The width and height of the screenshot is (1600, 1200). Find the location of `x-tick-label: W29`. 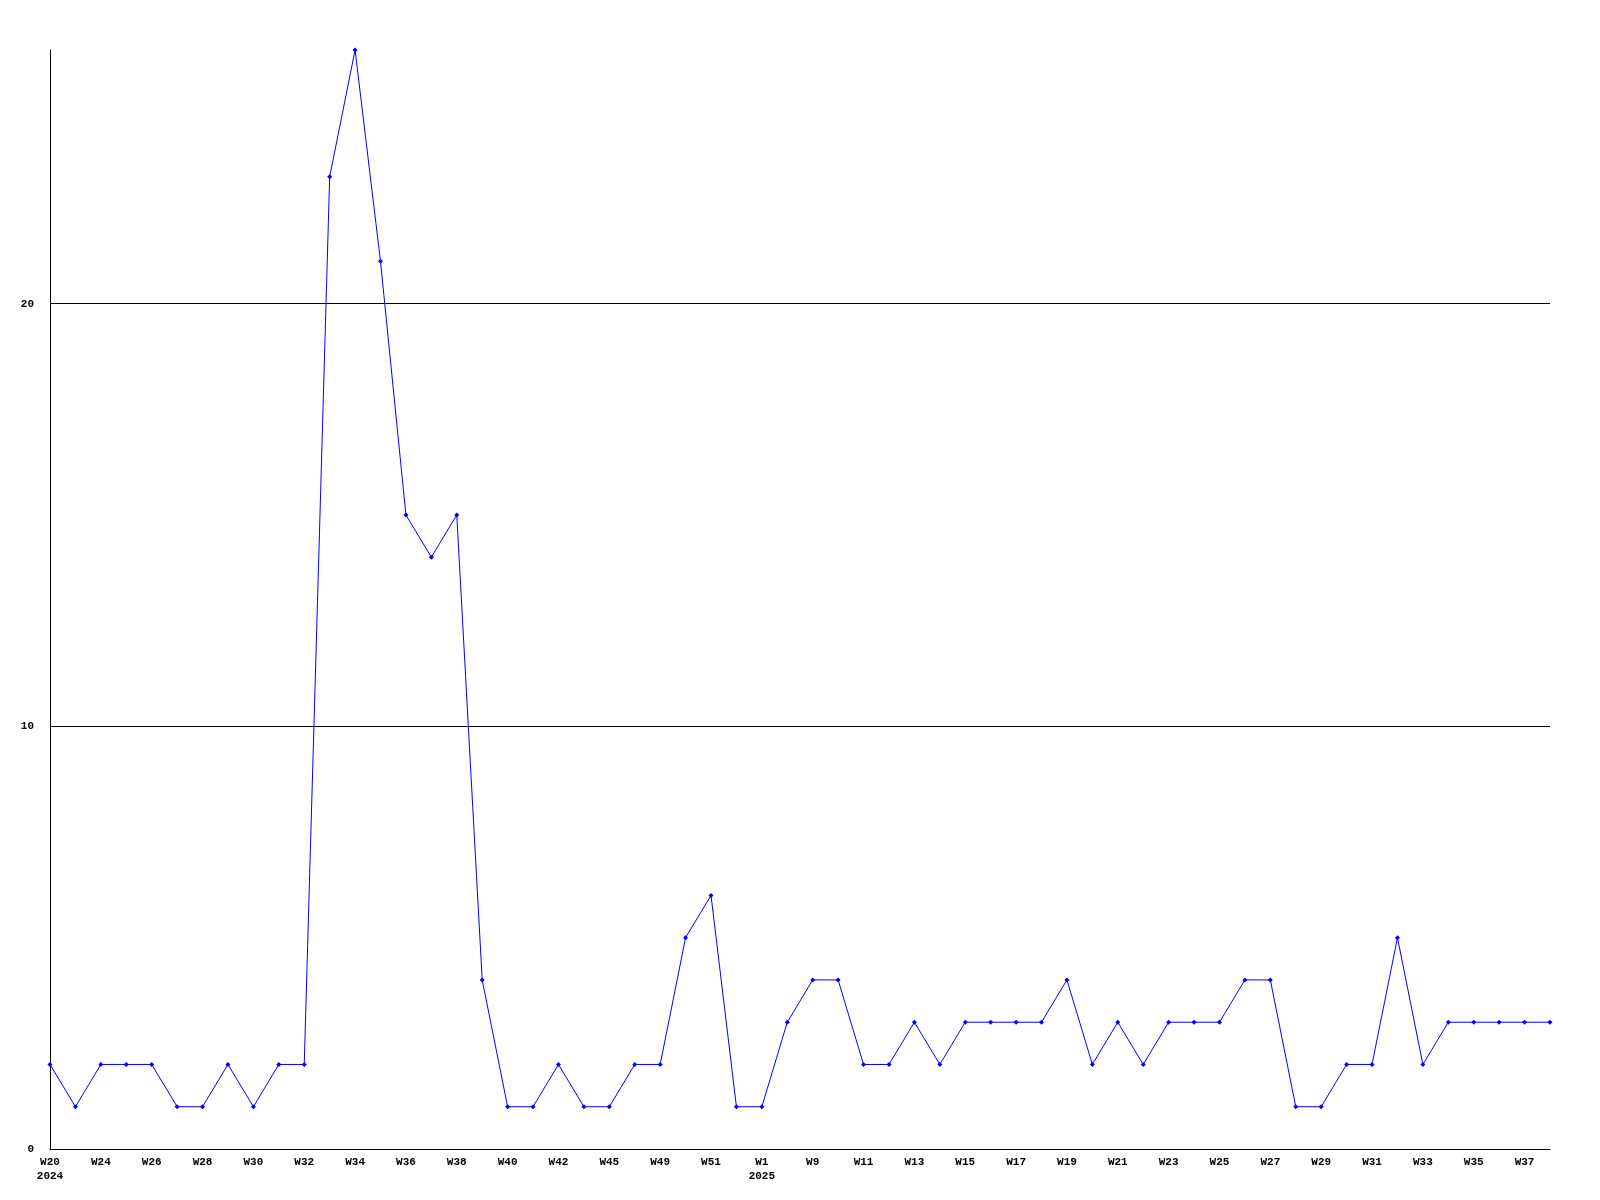

x-tick-label: W29 is located at coordinates (1321, 1162).